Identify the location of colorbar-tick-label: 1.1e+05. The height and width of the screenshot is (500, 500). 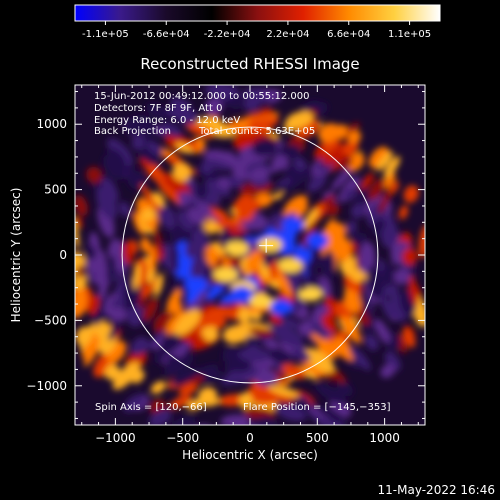
(409, 34).